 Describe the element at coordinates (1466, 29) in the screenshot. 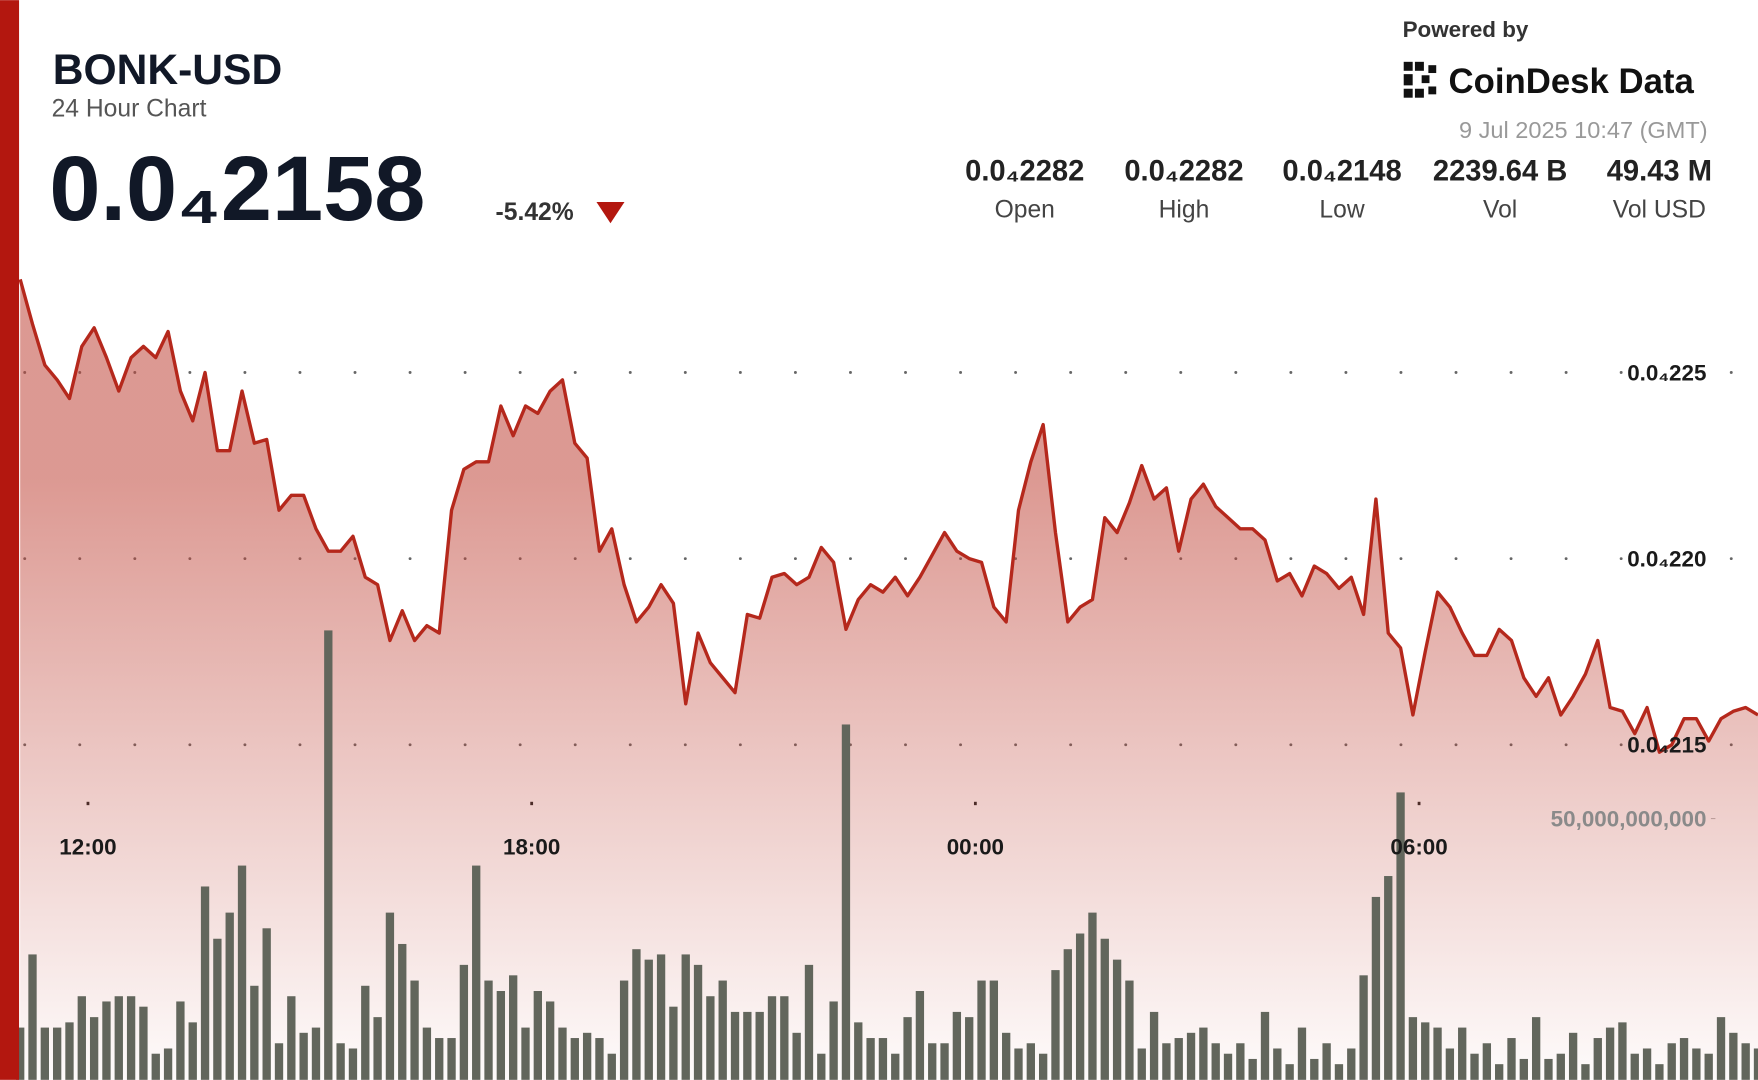

I see `powered-by: Powered by` at that location.